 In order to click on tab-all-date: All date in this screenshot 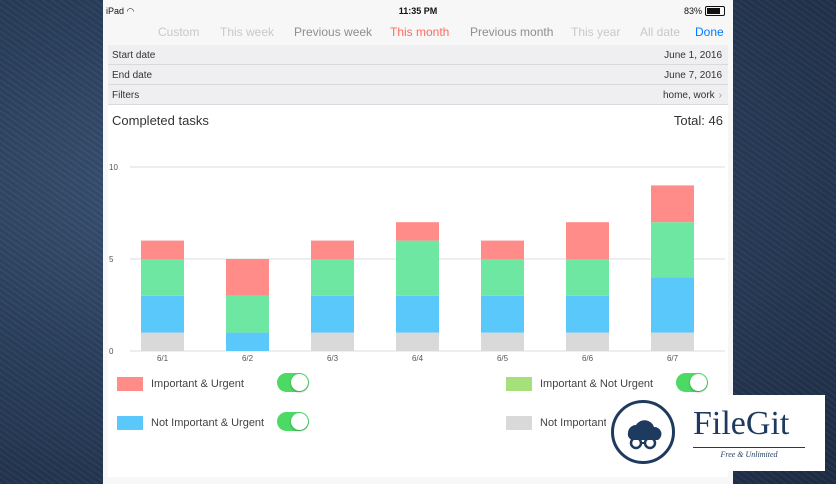, I will do `click(660, 32)`.